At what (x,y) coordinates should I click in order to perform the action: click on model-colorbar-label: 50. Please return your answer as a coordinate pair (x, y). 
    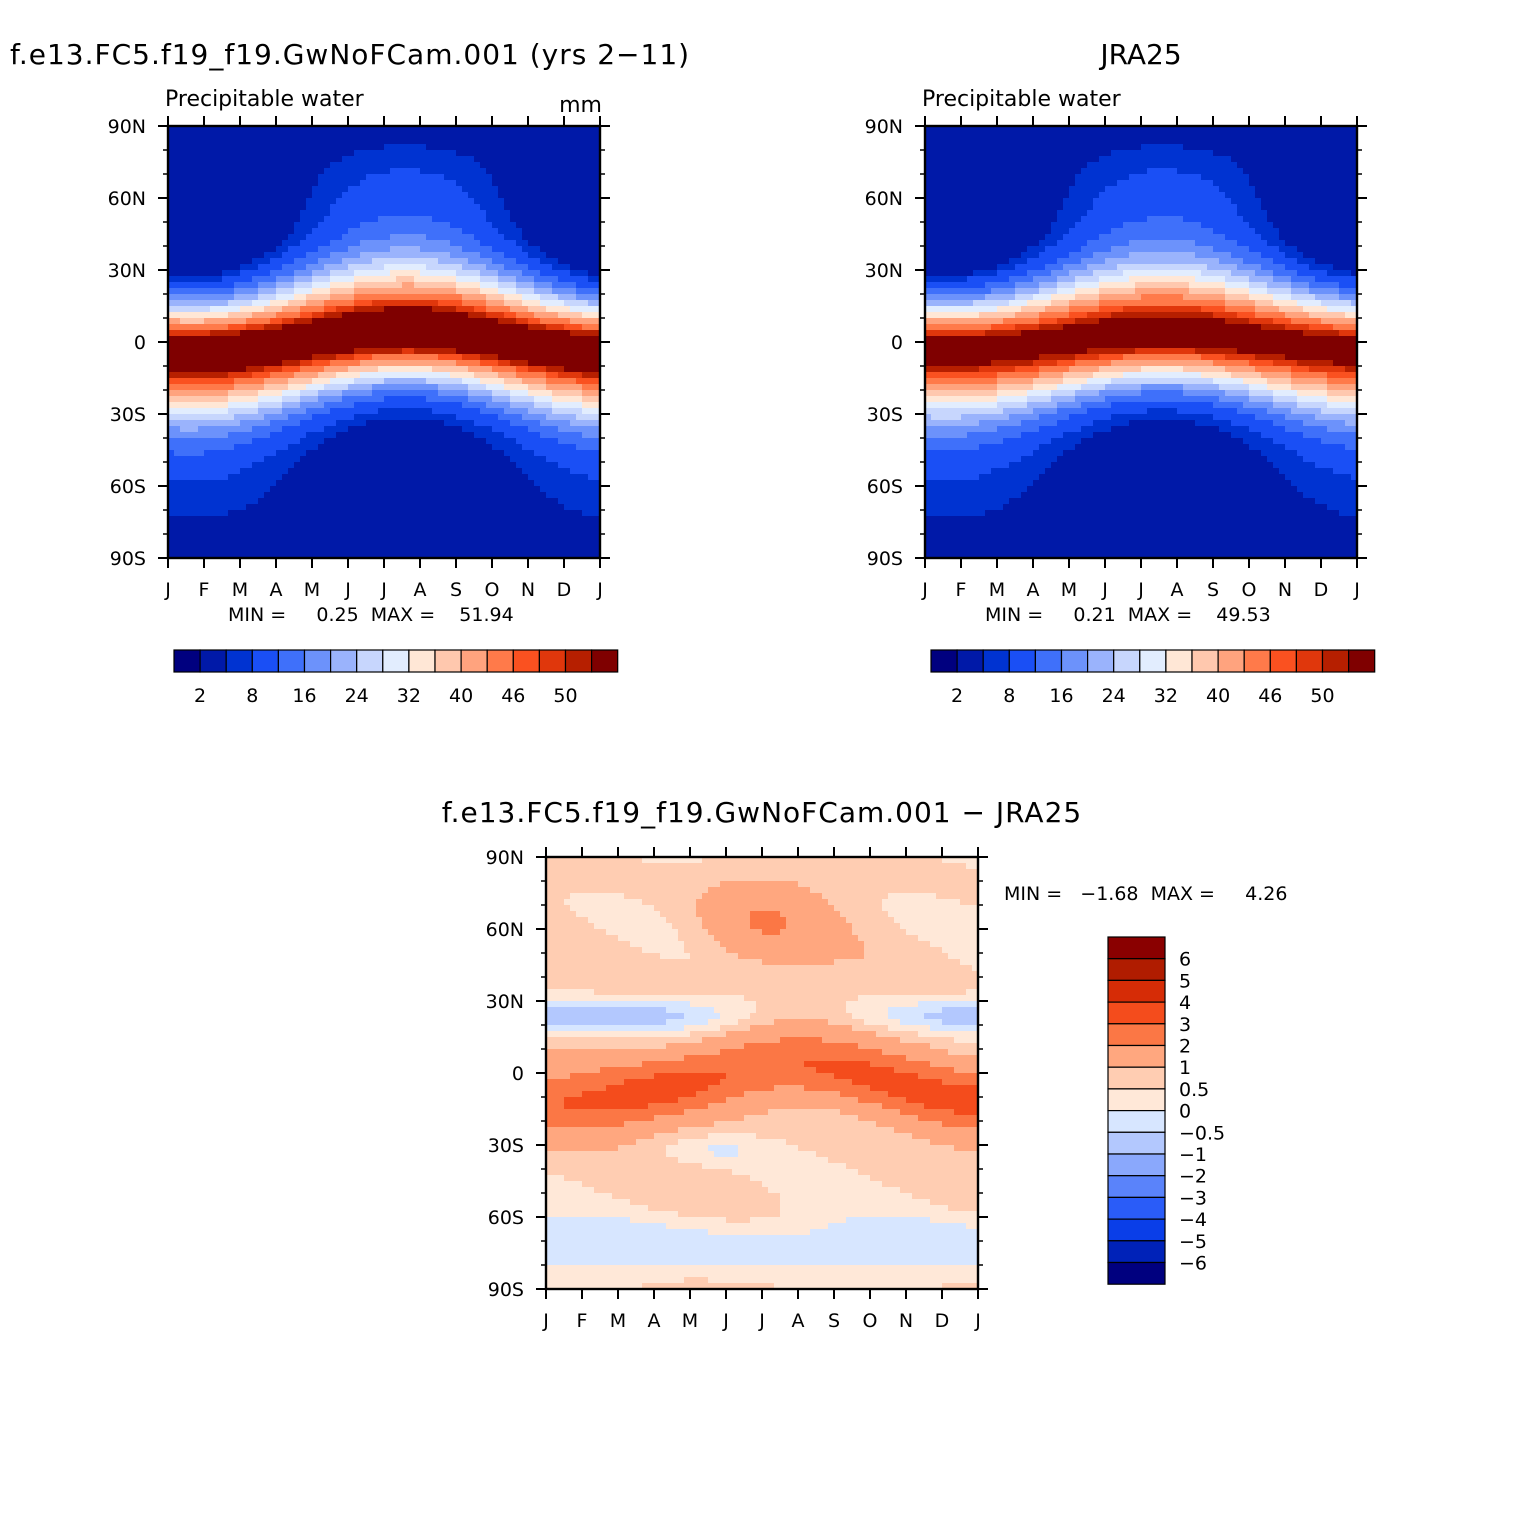
    Looking at the image, I should click on (565, 696).